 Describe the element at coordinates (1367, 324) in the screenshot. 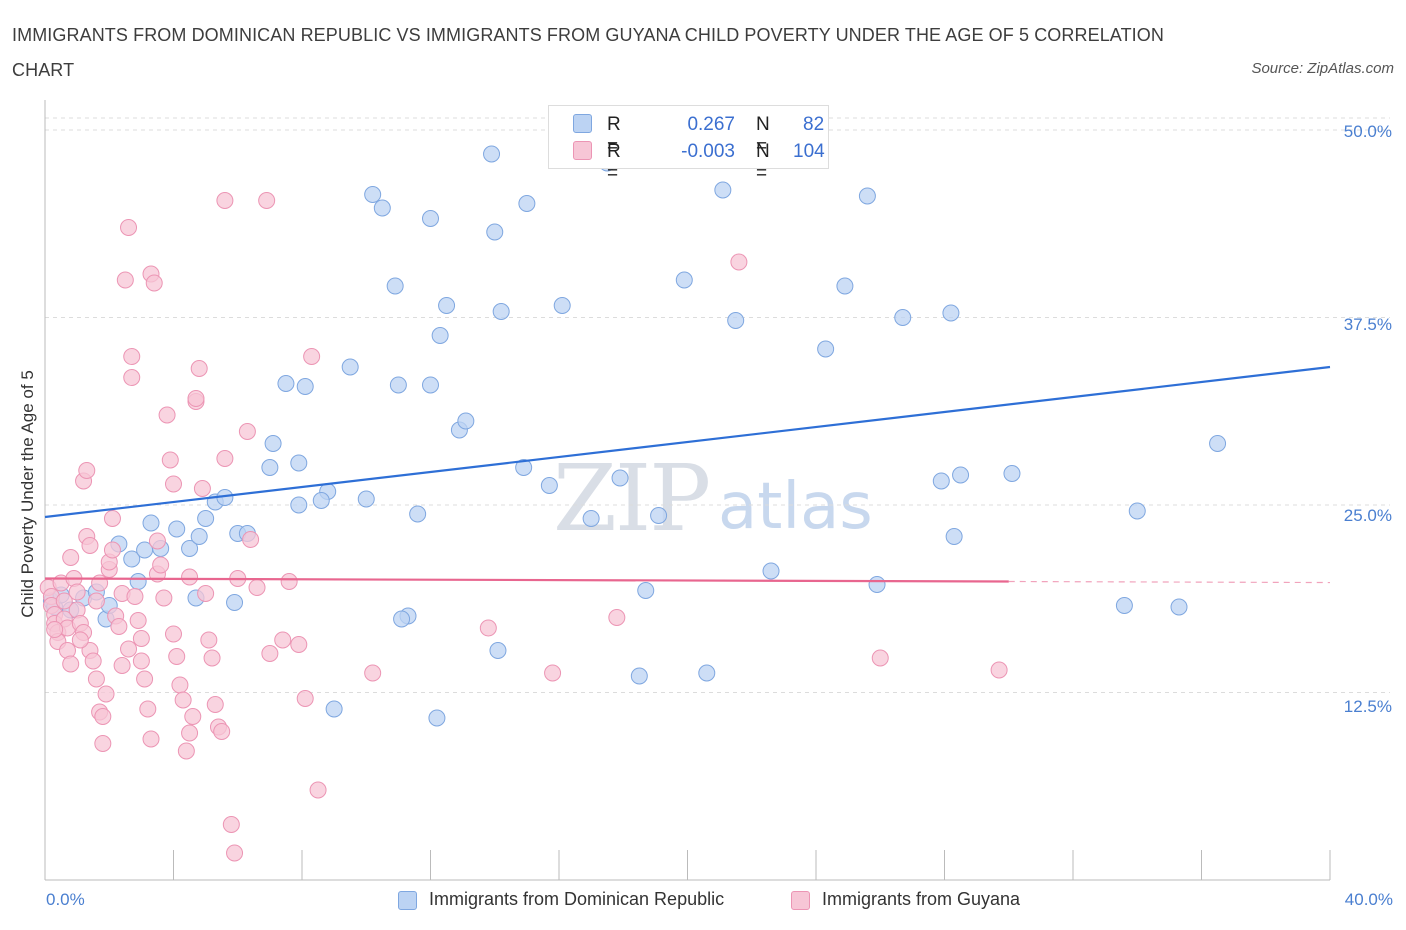

I see `y-tick-label: 37.5%` at that location.